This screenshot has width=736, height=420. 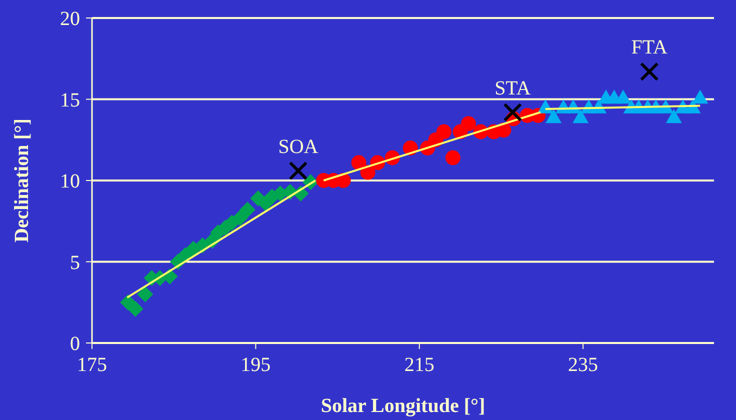 What do you see at coordinates (75, 263) in the screenshot?
I see `y-tick-label: 5` at bounding box center [75, 263].